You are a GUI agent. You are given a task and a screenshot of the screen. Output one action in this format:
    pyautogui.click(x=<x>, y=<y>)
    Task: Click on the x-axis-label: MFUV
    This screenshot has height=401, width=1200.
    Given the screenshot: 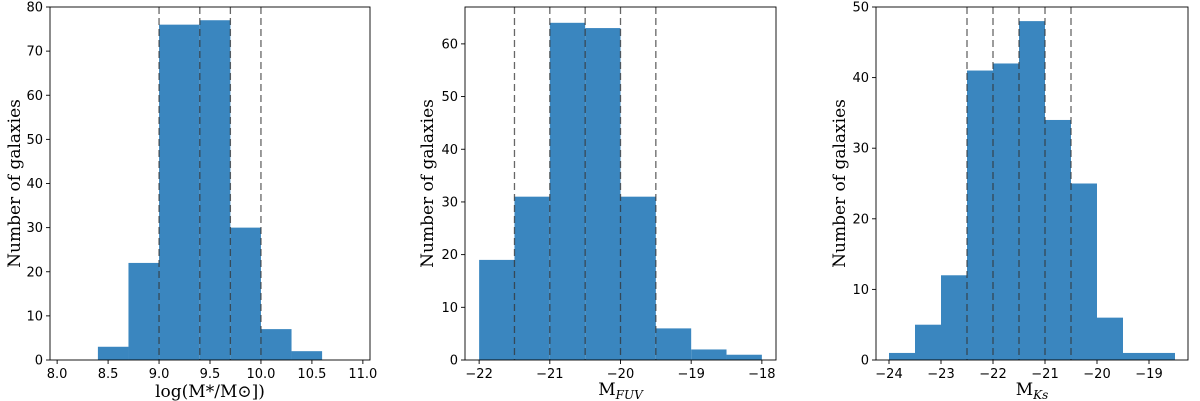 What is the action you would take?
    pyautogui.click(x=621, y=390)
    